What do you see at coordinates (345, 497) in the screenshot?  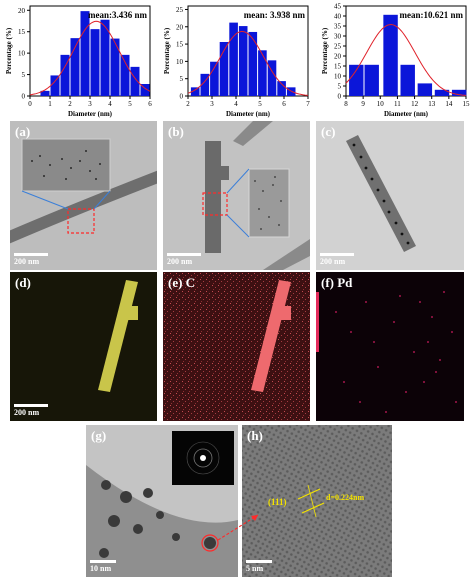 I see `d-spacing-label: d=0.224nm` at bounding box center [345, 497].